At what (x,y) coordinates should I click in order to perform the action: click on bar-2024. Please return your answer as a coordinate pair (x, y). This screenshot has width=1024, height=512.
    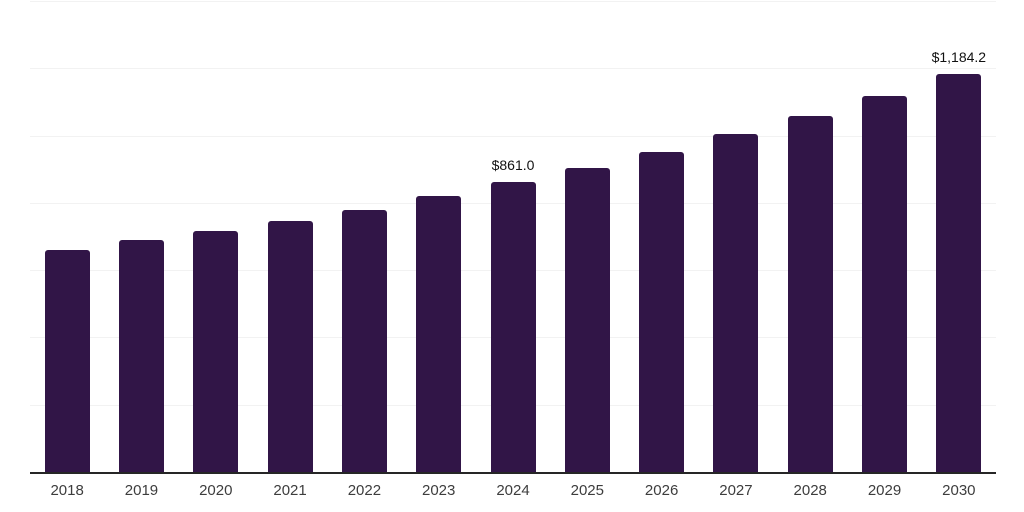
    Looking at the image, I should click on (513, 327).